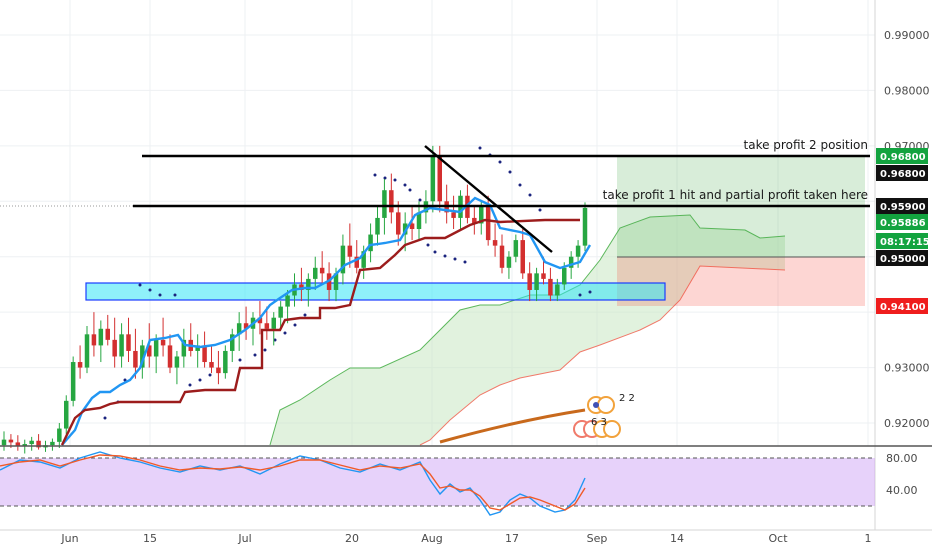 The width and height of the screenshot is (932, 550). What do you see at coordinates (512, 426) in the screenshot?
I see `earnings-trend-line` at bounding box center [512, 426].